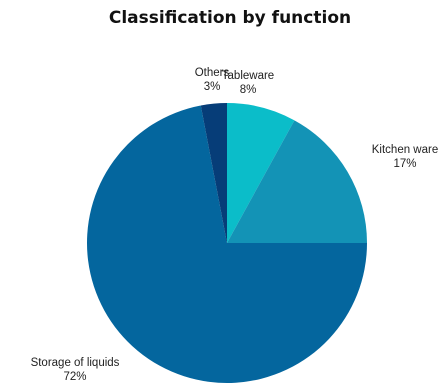 Image resolution: width=439 pixels, height=386 pixels. I want to click on slice-label-others: Others, so click(212, 73).